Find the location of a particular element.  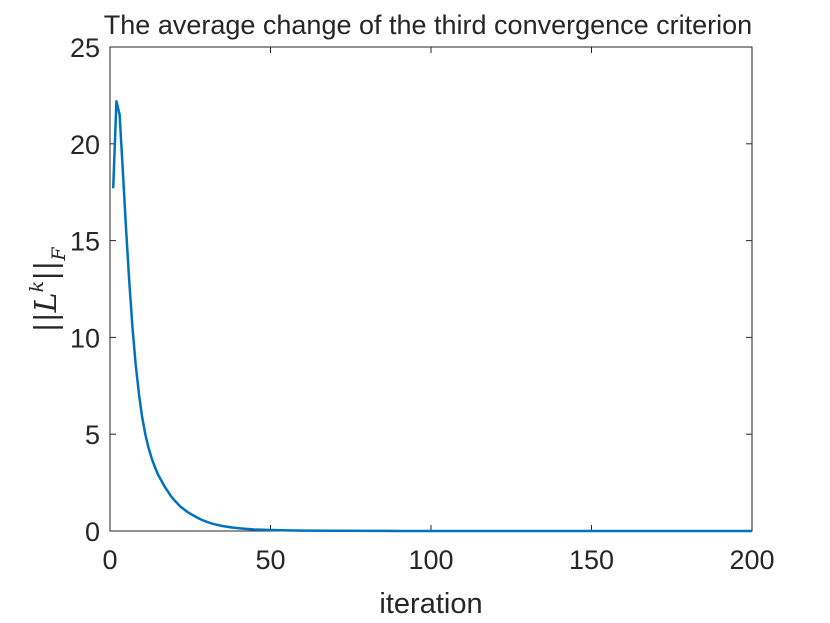

x-tick-label-2: 100 is located at coordinates (430, 560).